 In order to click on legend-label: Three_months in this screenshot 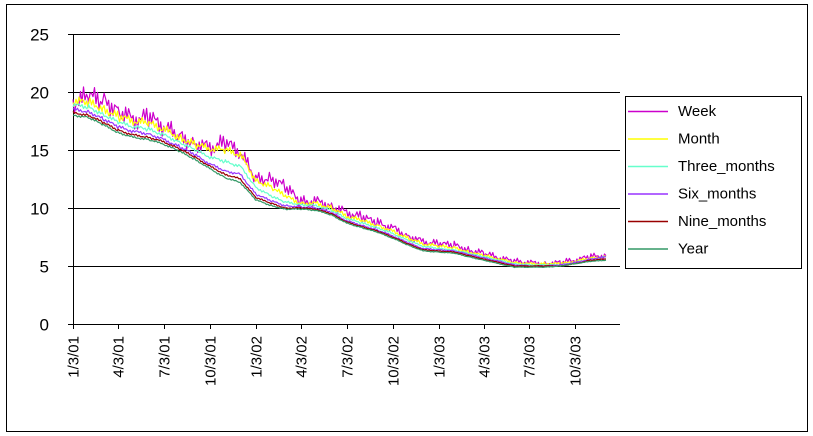, I will do `click(726, 166)`.